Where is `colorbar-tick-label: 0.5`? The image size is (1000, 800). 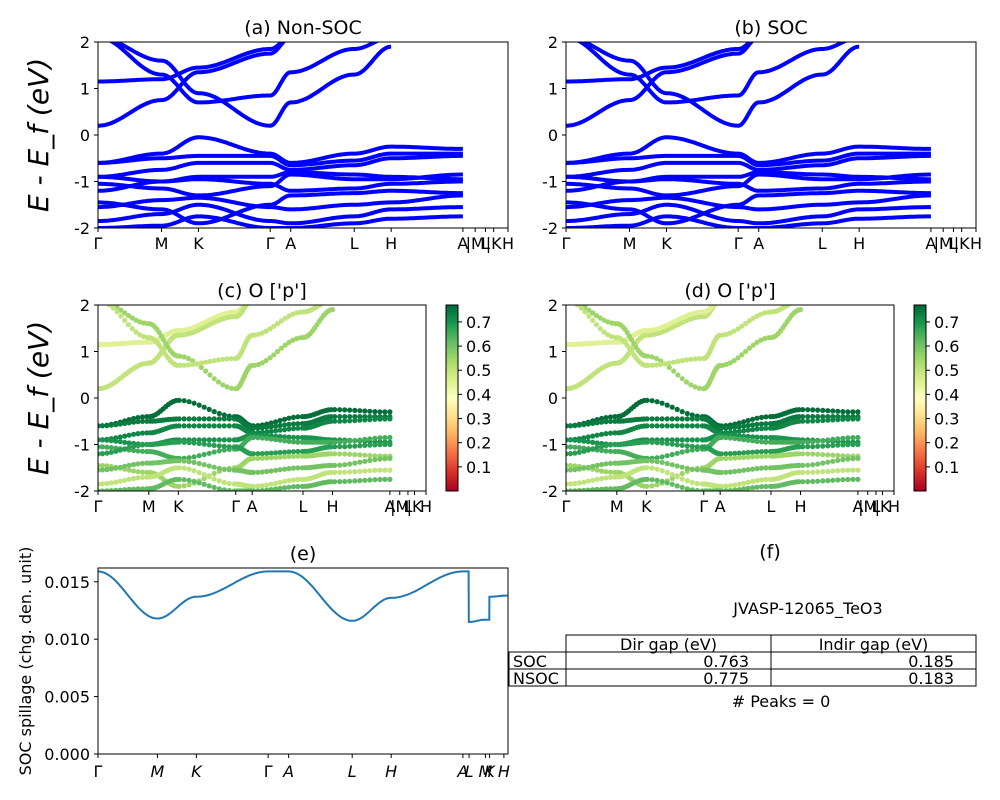
colorbar-tick-label: 0.5 is located at coordinates (946, 370).